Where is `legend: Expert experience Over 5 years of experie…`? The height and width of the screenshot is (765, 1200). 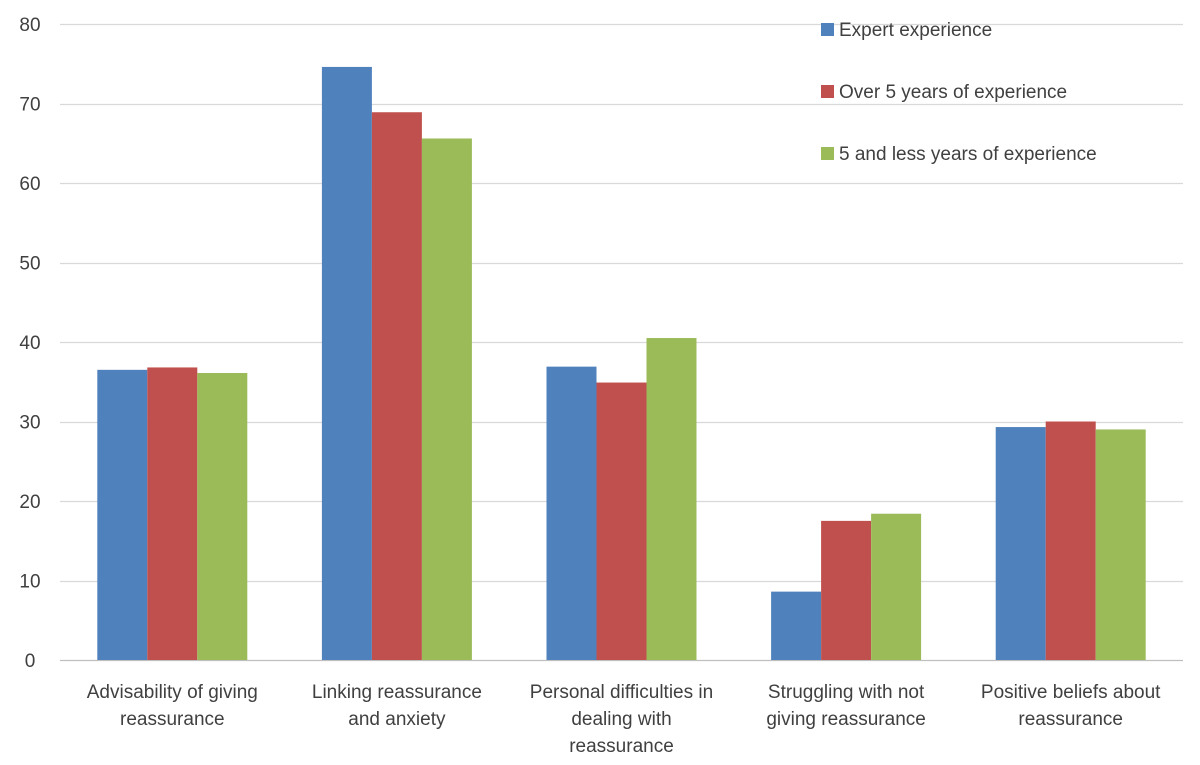 legend: Expert experience Over 5 years of experie… is located at coordinates (959, 92).